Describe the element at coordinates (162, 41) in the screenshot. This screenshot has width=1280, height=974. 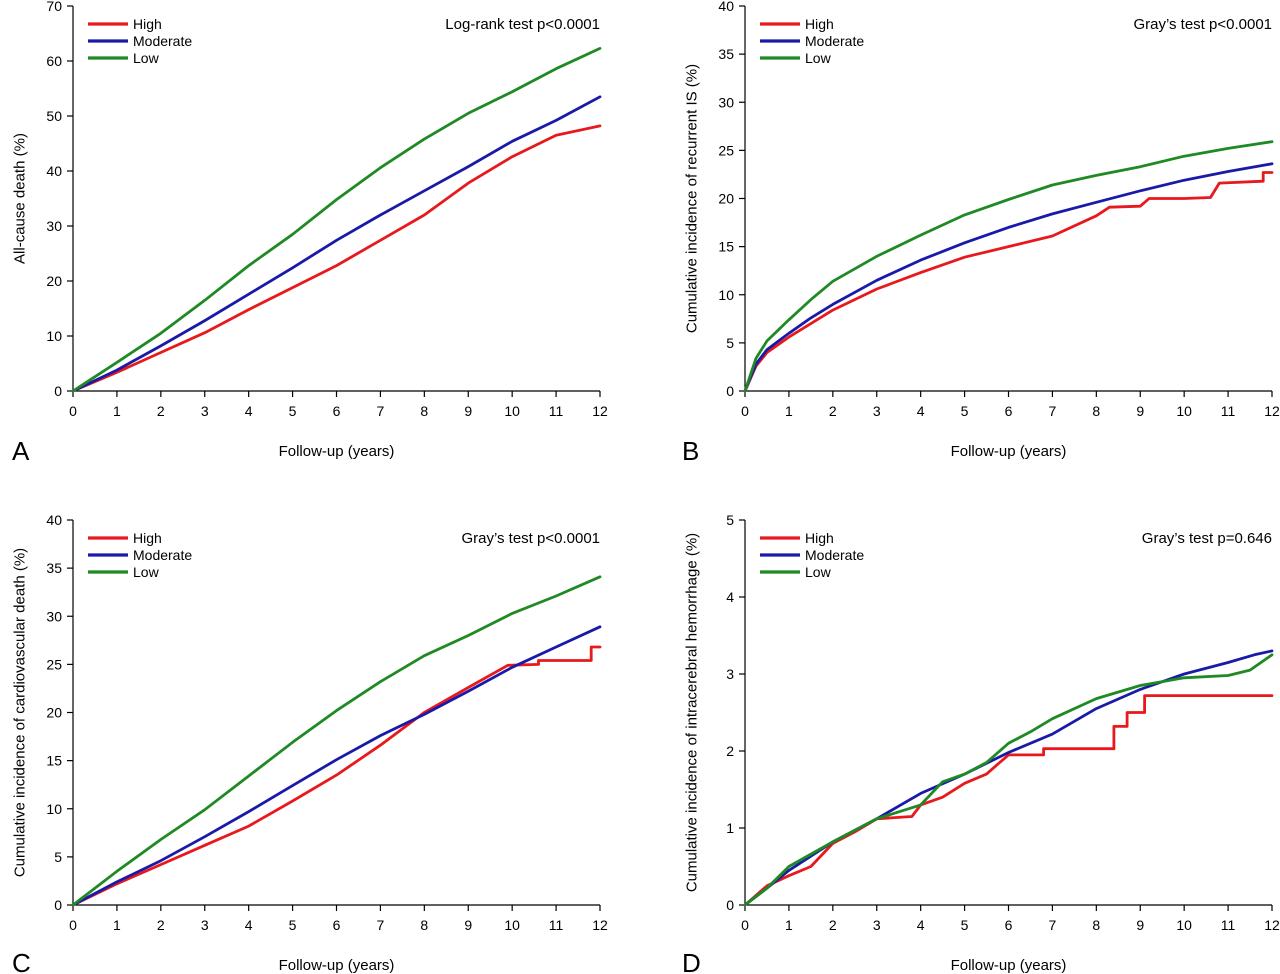
I see `legend-label: Moderate` at that location.